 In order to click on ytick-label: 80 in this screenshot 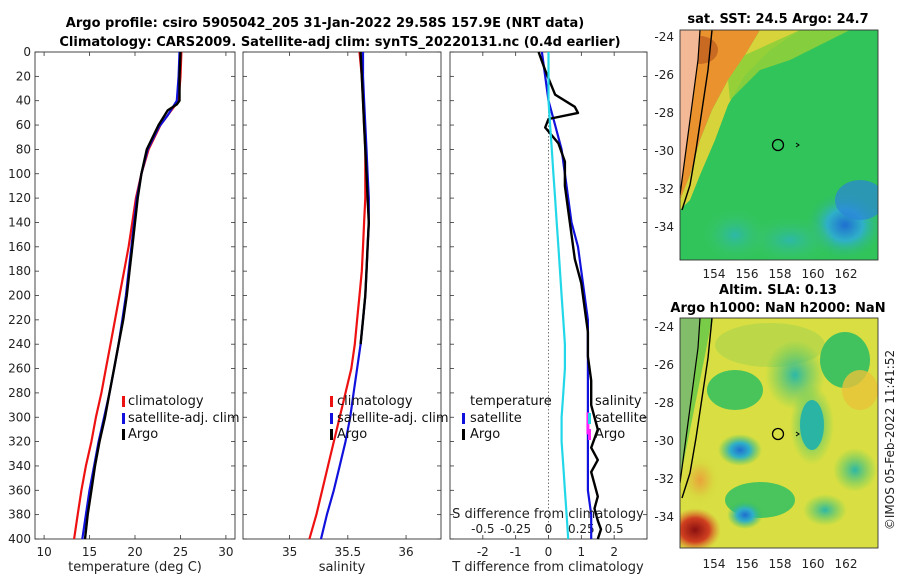, I will do `click(23, 149)`.